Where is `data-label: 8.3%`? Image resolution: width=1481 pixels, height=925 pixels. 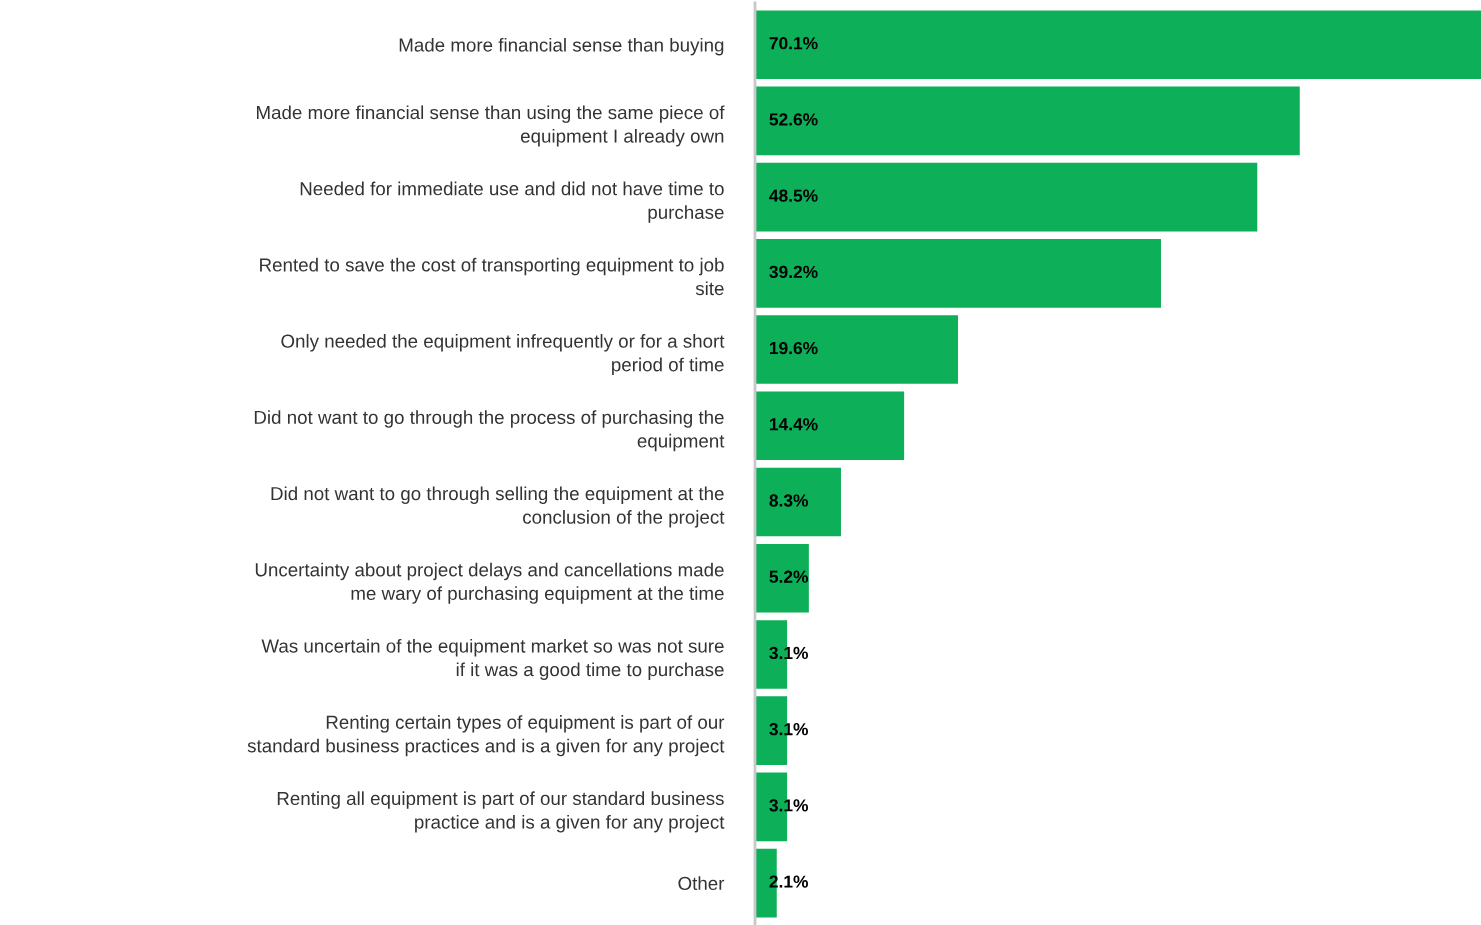 data-label: 8.3% is located at coordinates (788, 500).